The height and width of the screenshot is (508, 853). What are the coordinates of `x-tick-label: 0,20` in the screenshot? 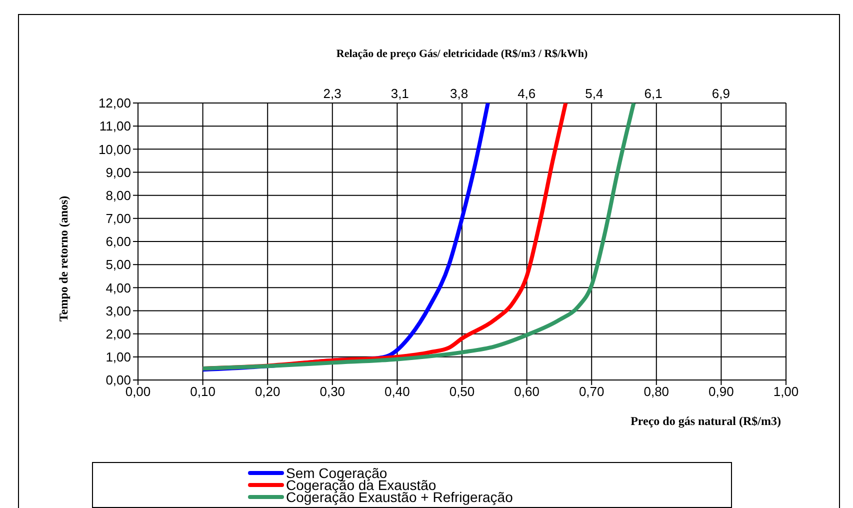 It's located at (267, 392).